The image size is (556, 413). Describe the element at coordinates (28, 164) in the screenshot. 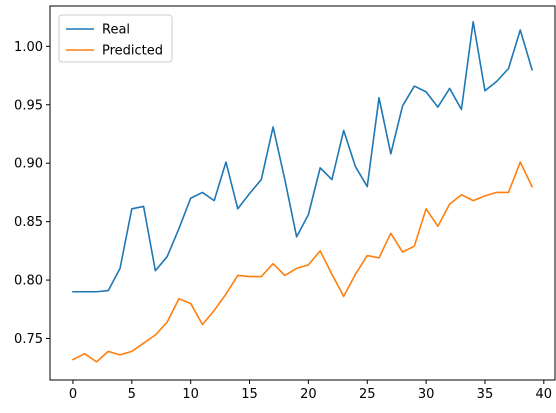

I see `y-tick-label: 0.90` at that location.